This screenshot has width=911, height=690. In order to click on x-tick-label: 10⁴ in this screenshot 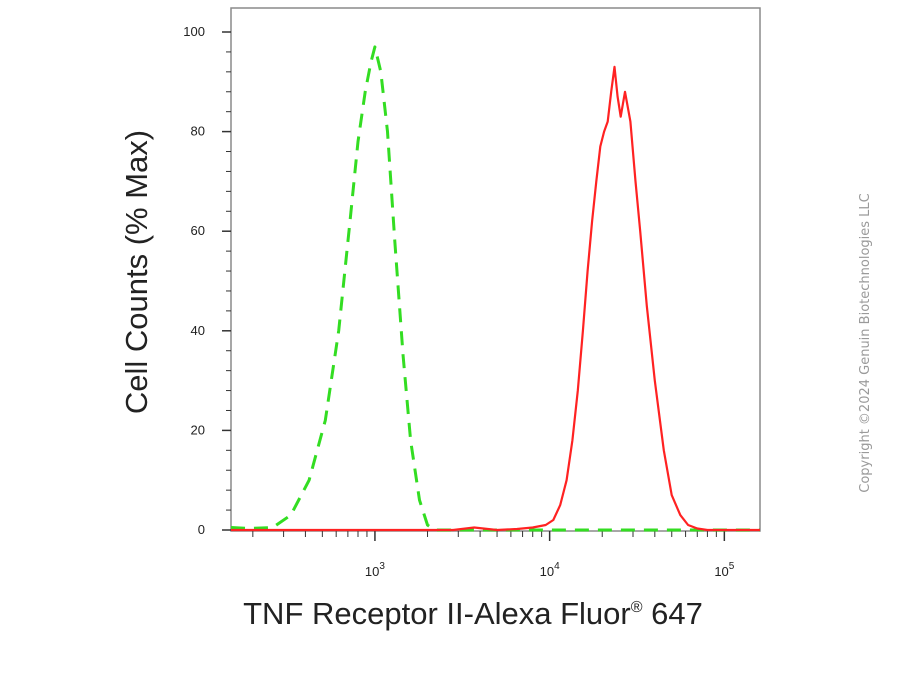, I will do `click(550, 570)`.